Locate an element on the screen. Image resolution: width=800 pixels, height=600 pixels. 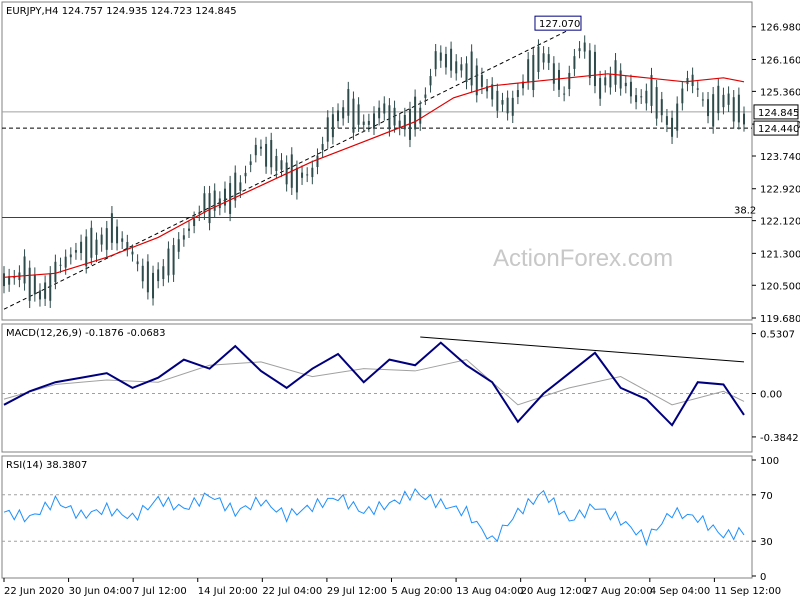
price-tick-label: 126.160 is located at coordinates (780, 60).